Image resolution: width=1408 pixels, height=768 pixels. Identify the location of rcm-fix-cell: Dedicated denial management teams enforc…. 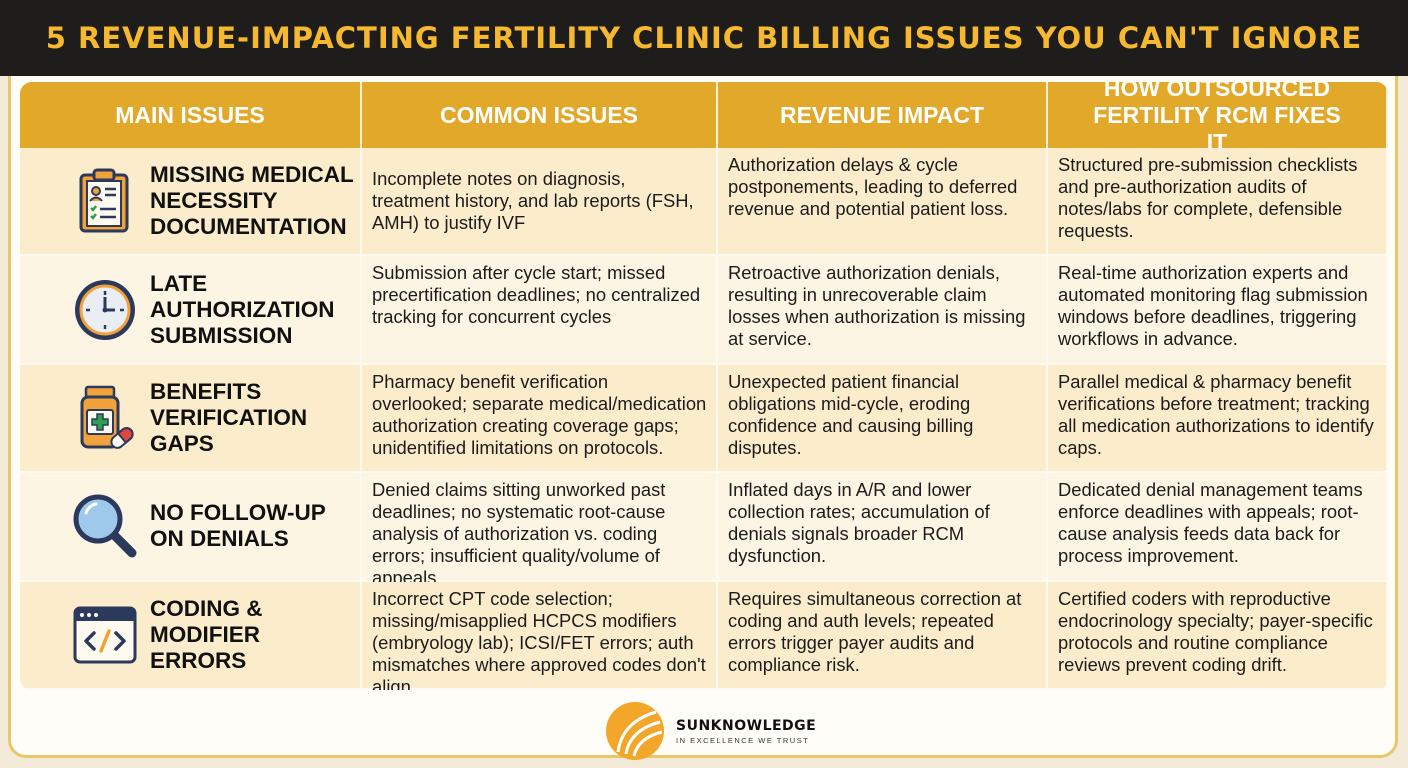
(1218, 527).